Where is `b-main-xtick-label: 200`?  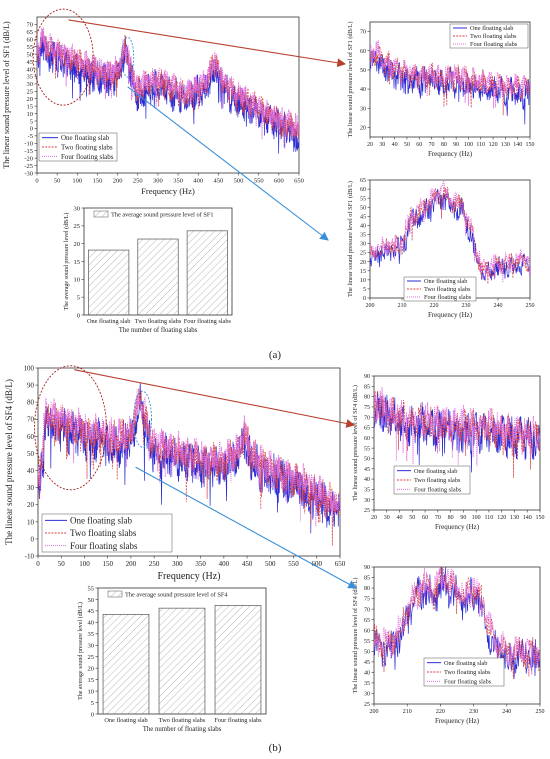 b-main-xtick-label: 200 is located at coordinates (131, 564).